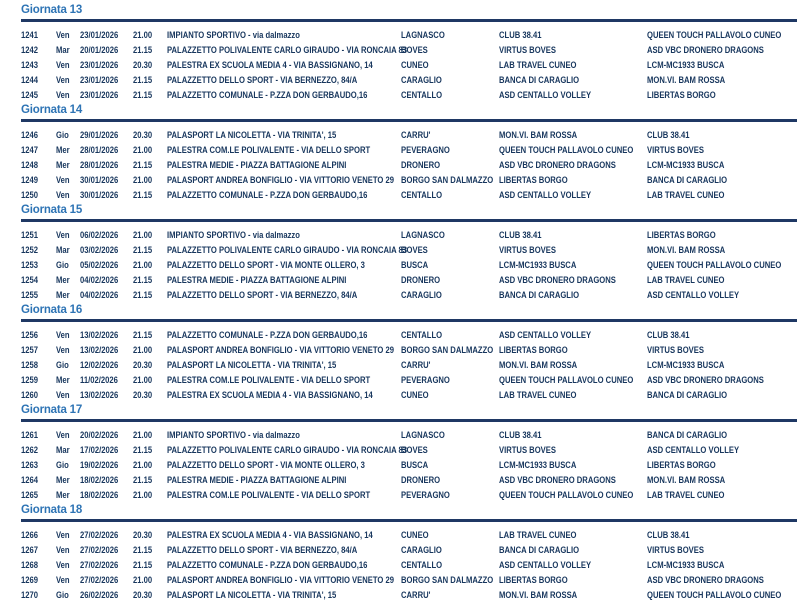 The width and height of the screenshot is (800, 600). Describe the element at coordinates (573, 234) in the screenshot. I see `home-team-cell: CLUB 38.41` at that location.